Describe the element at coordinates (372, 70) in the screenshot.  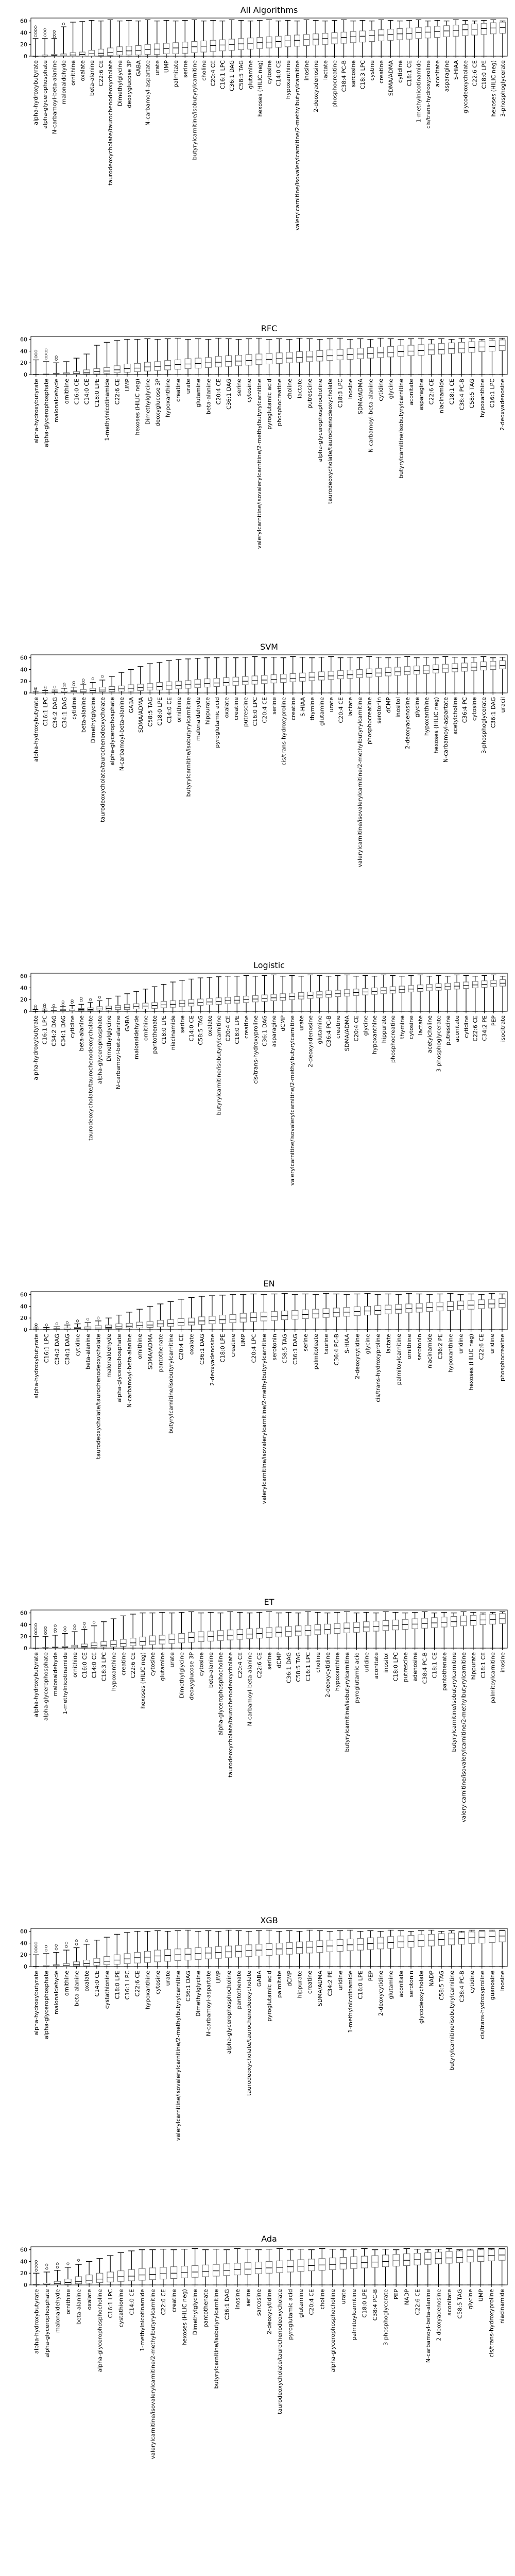
I see `x-tick-label: cystine` at that location.